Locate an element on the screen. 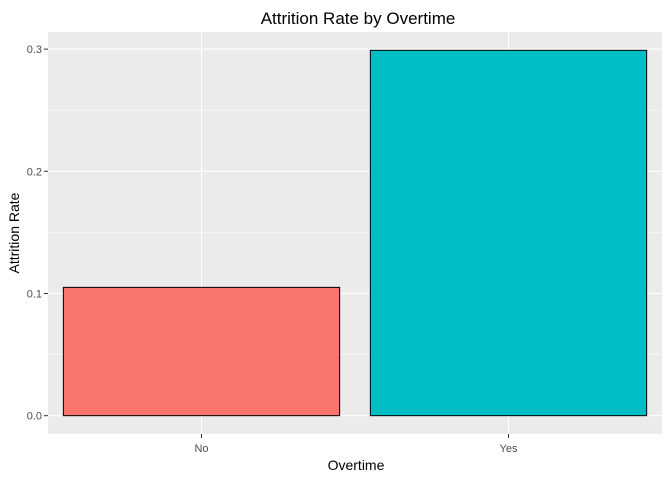 The image size is (672, 480). chart-title: Attrition Rate by Overtime is located at coordinates (358, 18).